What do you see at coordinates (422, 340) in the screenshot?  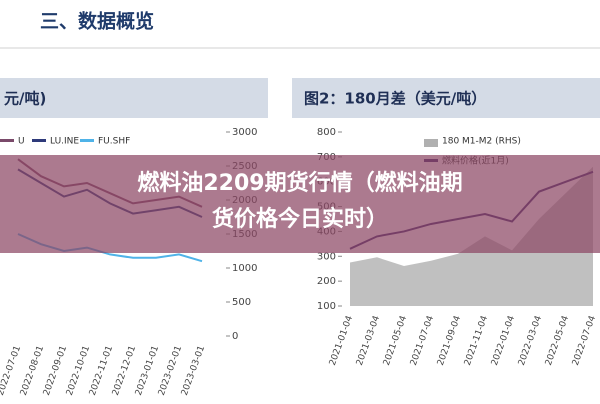 I see `x-tick-label: 2021-07-04` at bounding box center [422, 340].